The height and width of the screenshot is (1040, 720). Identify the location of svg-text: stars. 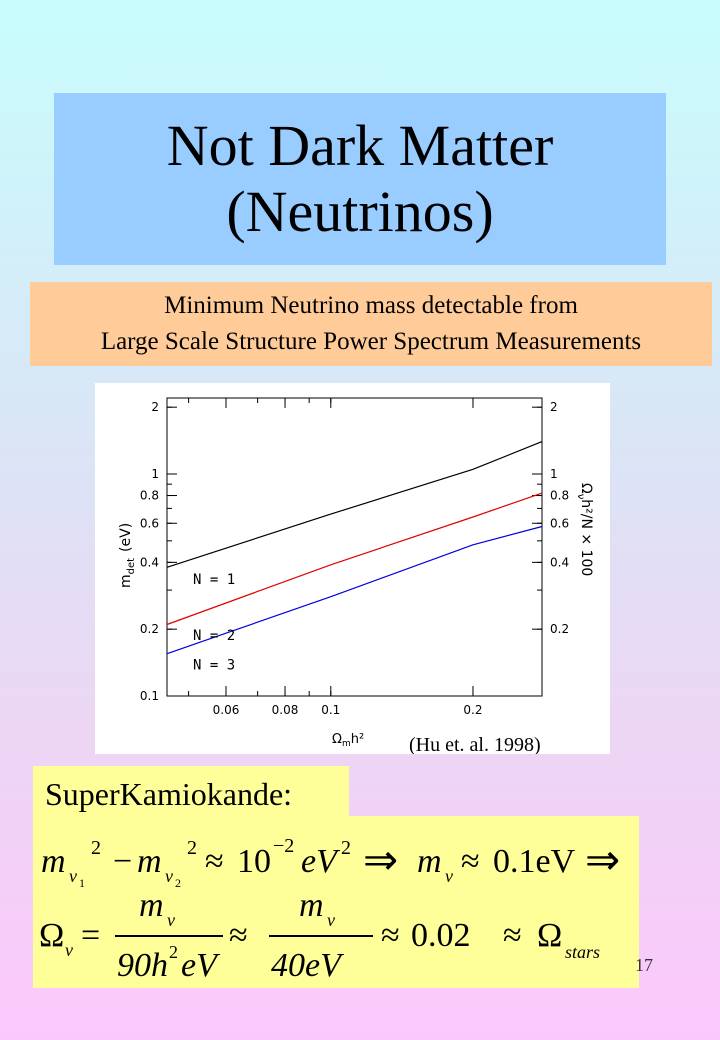
(582, 952).